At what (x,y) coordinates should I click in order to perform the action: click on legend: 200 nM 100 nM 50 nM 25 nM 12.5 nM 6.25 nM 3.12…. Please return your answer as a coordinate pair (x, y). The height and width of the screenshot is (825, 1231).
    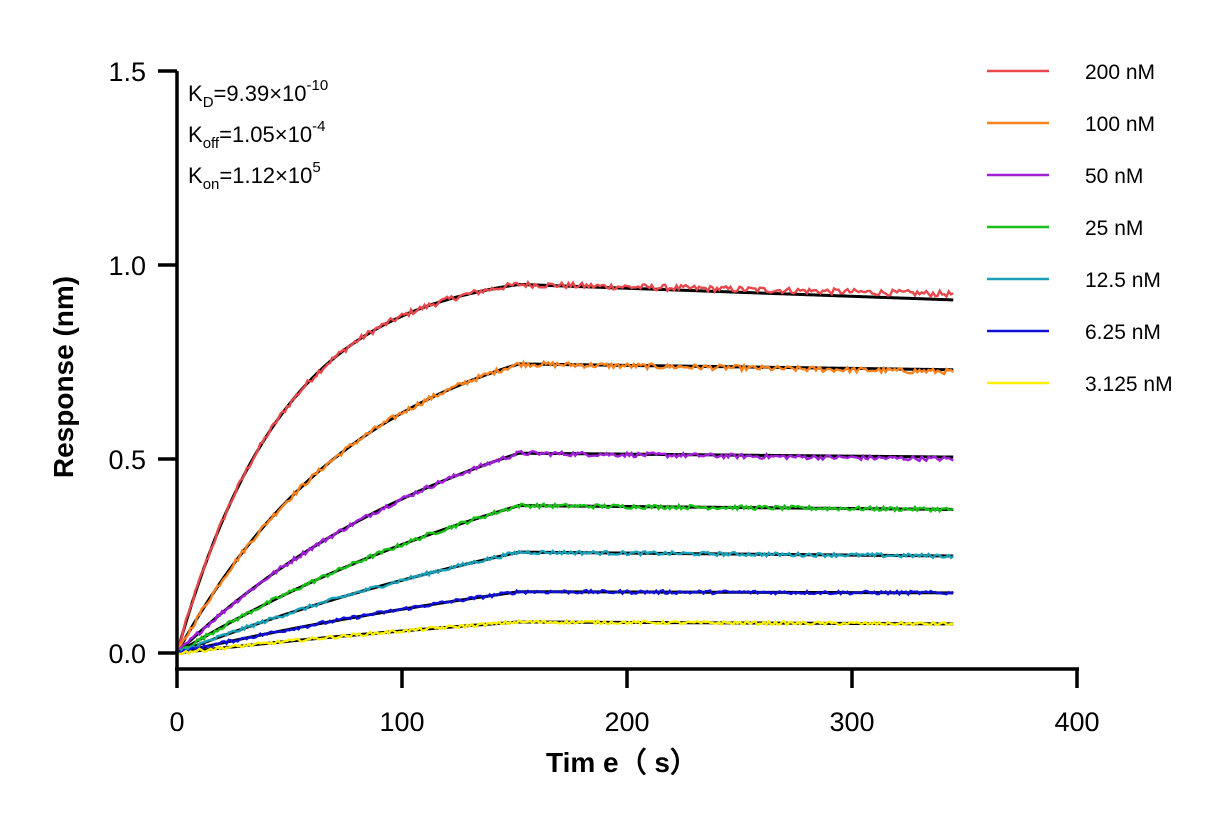
    Looking at the image, I should click on (1080, 228).